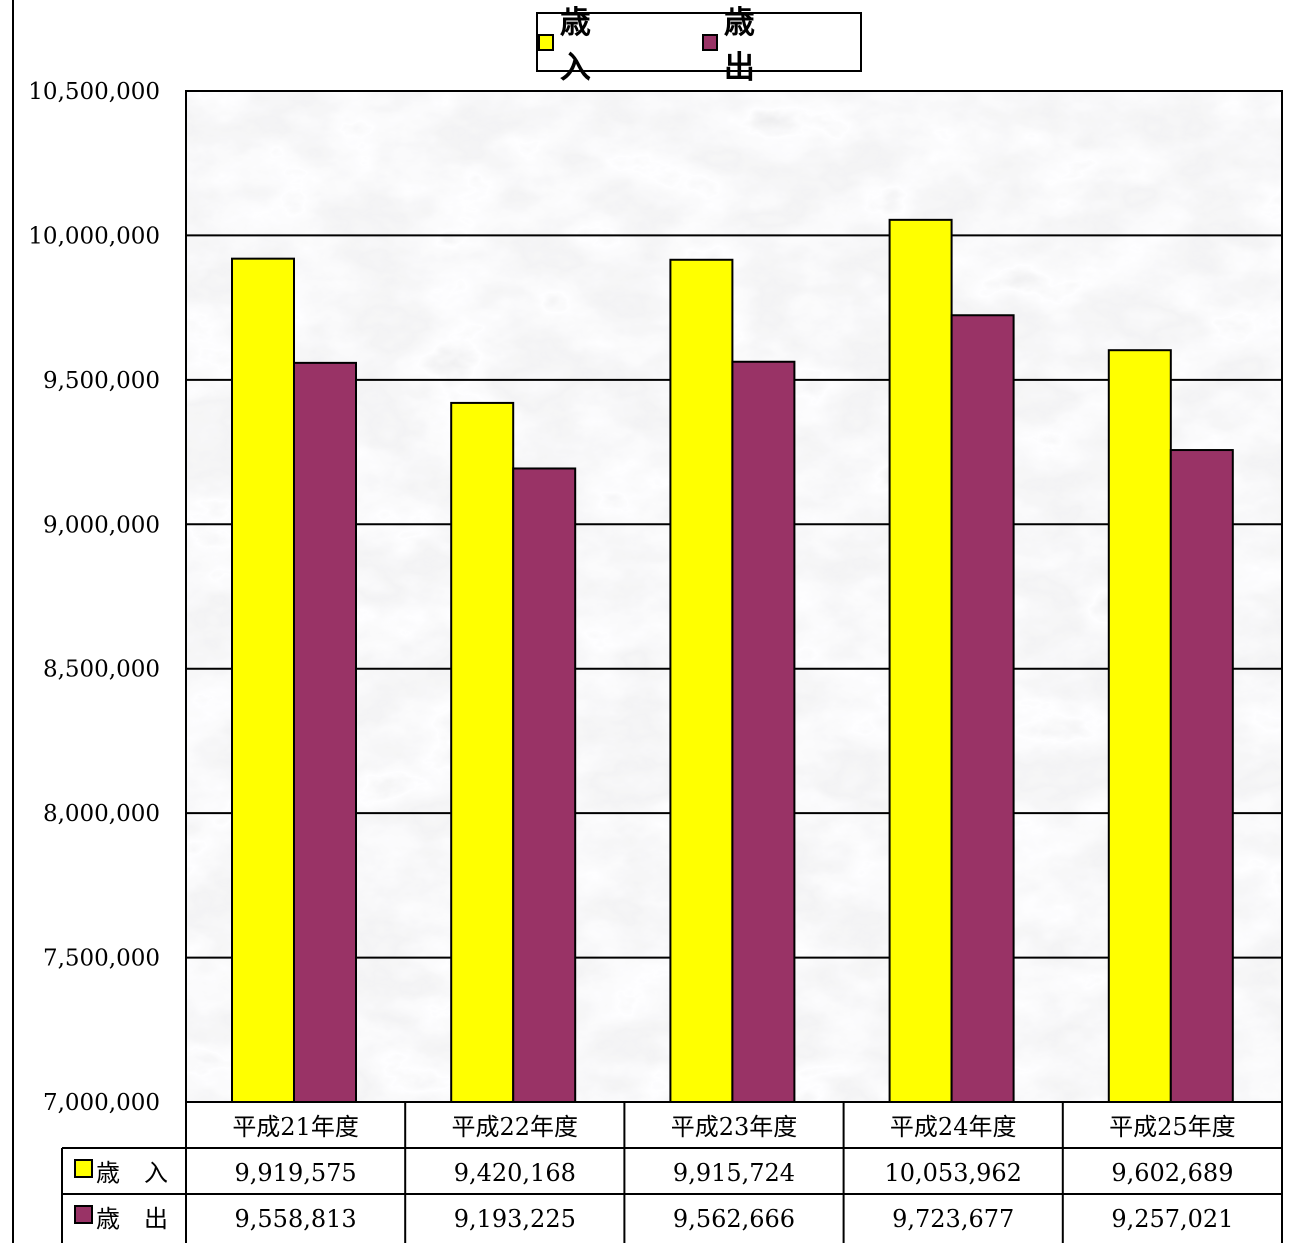 This screenshot has width=1302, height=1243. What do you see at coordinates (734, 1173) in the screenshot?
I see `table-cell-revenue: 9,915,724` at bounding box center [734, 1173].